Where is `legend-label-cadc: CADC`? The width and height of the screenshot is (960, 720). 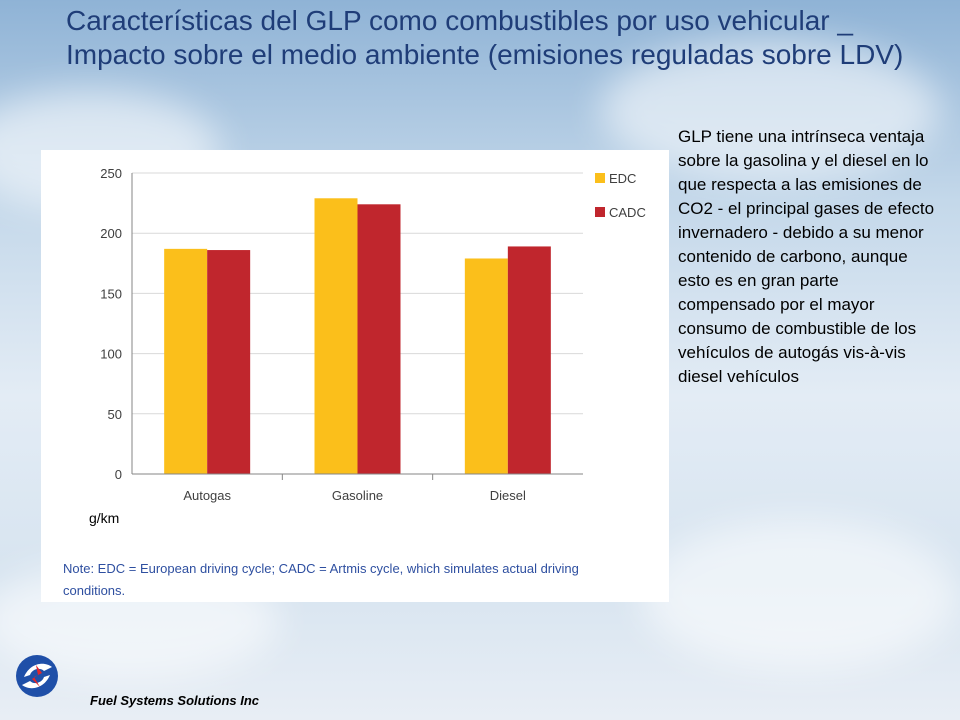 legend-label-cadc: CADC is located at coordinates (627, 212).